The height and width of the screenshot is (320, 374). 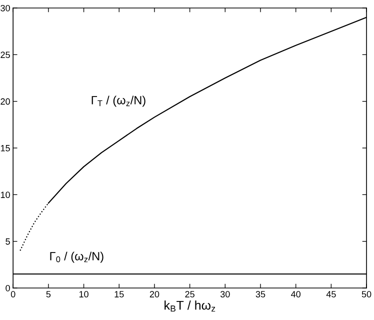 What do you see at coordinates (77, 257) in the screenshot?
I see `ref-line-label: Γ$_{0}$ / (ω$_{z}$/N)` at bounding box center [77, 257].